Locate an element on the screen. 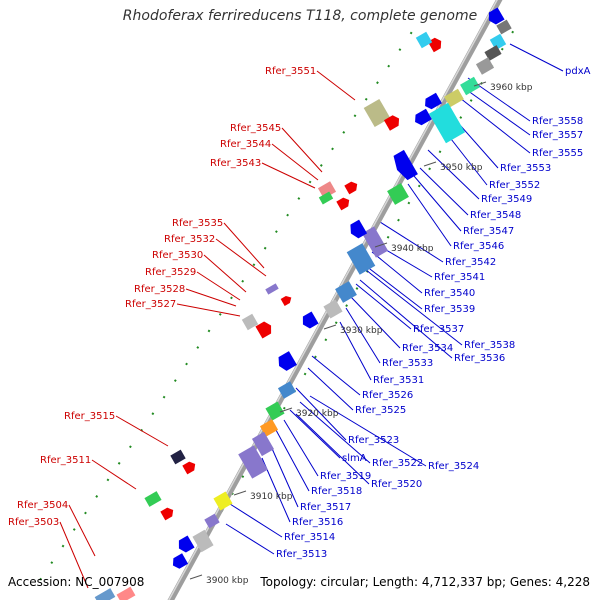  reverse-gene-label: Rfer_3553 is located at coordinates (525, 168).